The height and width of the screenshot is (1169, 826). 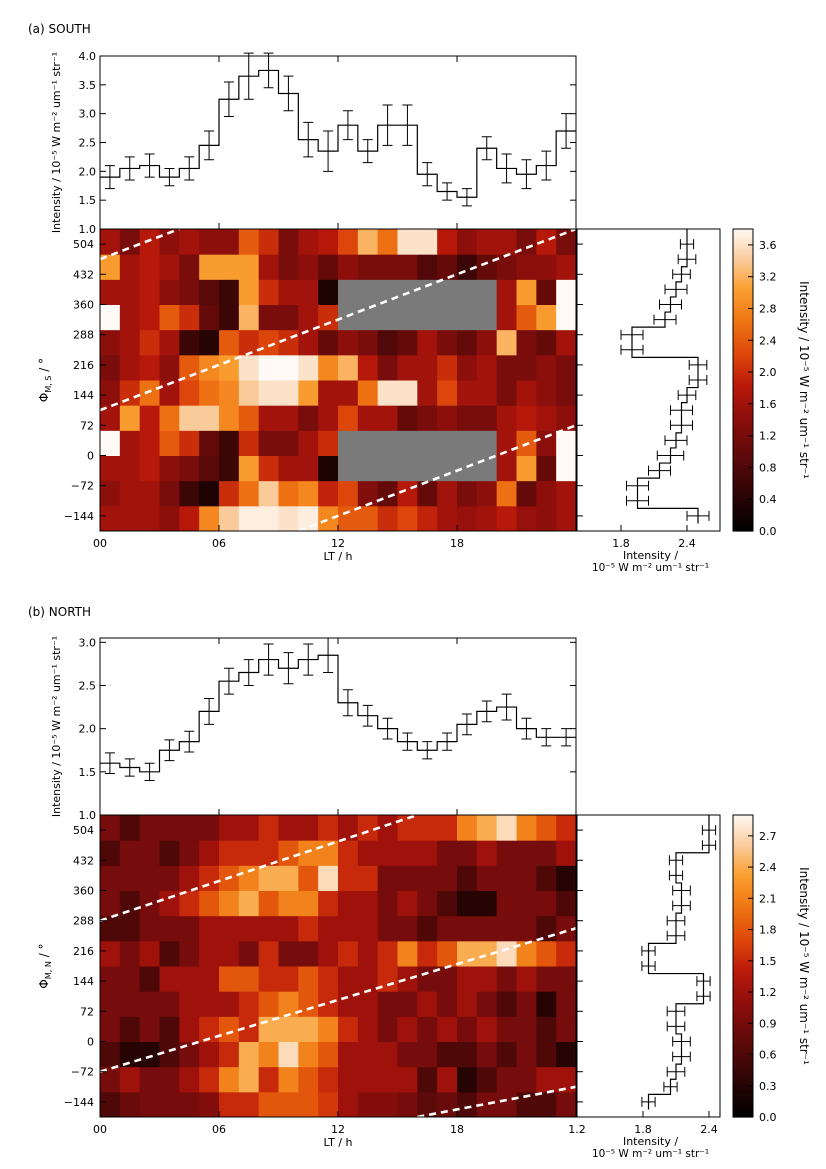 What do you see at coordinates (88, 200) in the screenshot?
I see `lt-profile-ytick-label: 1.5` at bounding box center [88, 200].